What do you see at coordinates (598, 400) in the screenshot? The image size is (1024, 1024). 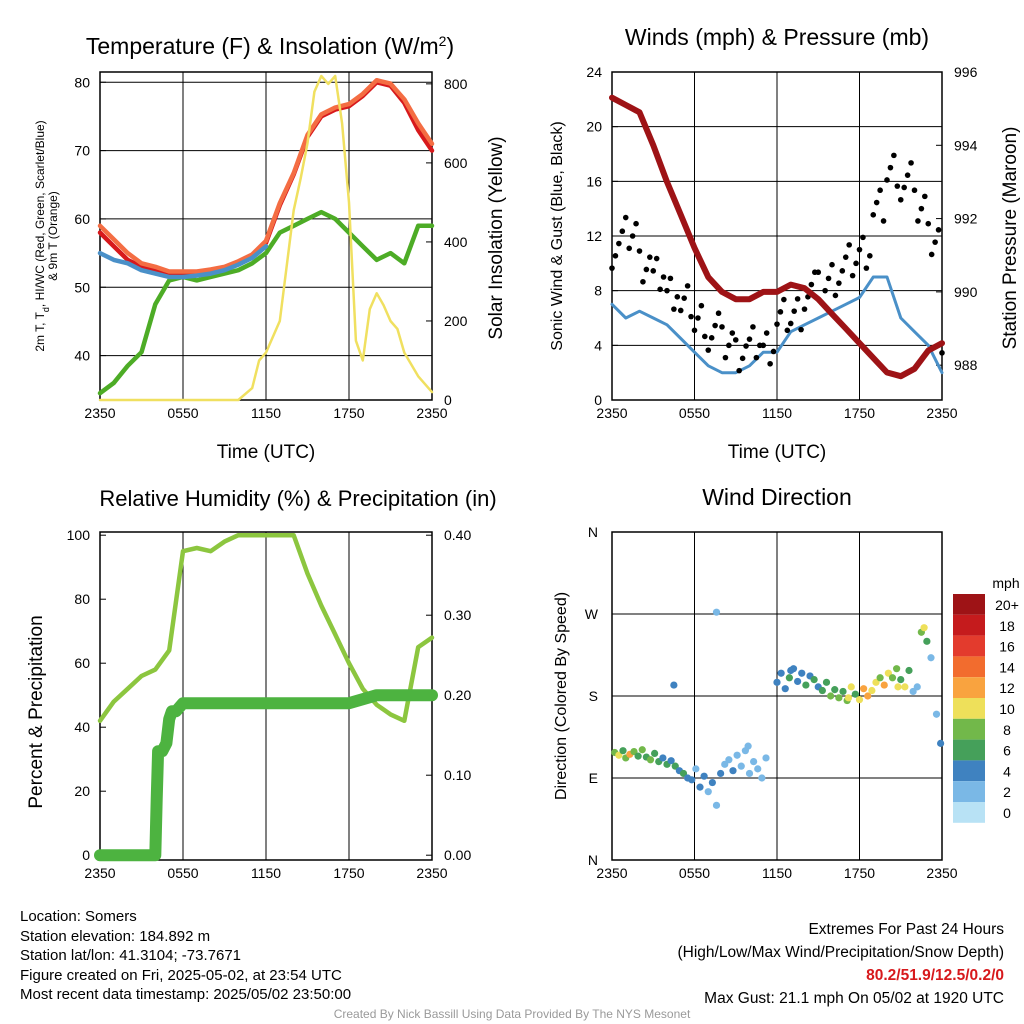 I see `y-tick-label: 0` at bounding box center [598, 400].